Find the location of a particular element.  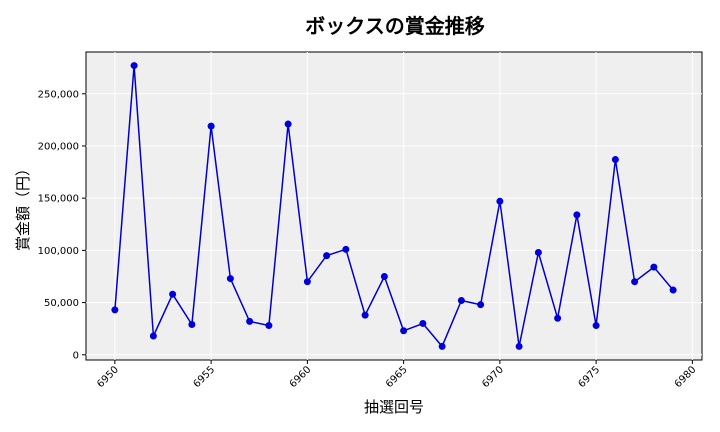

x-tick-label: 6950 is located at coordinates (108, 377).